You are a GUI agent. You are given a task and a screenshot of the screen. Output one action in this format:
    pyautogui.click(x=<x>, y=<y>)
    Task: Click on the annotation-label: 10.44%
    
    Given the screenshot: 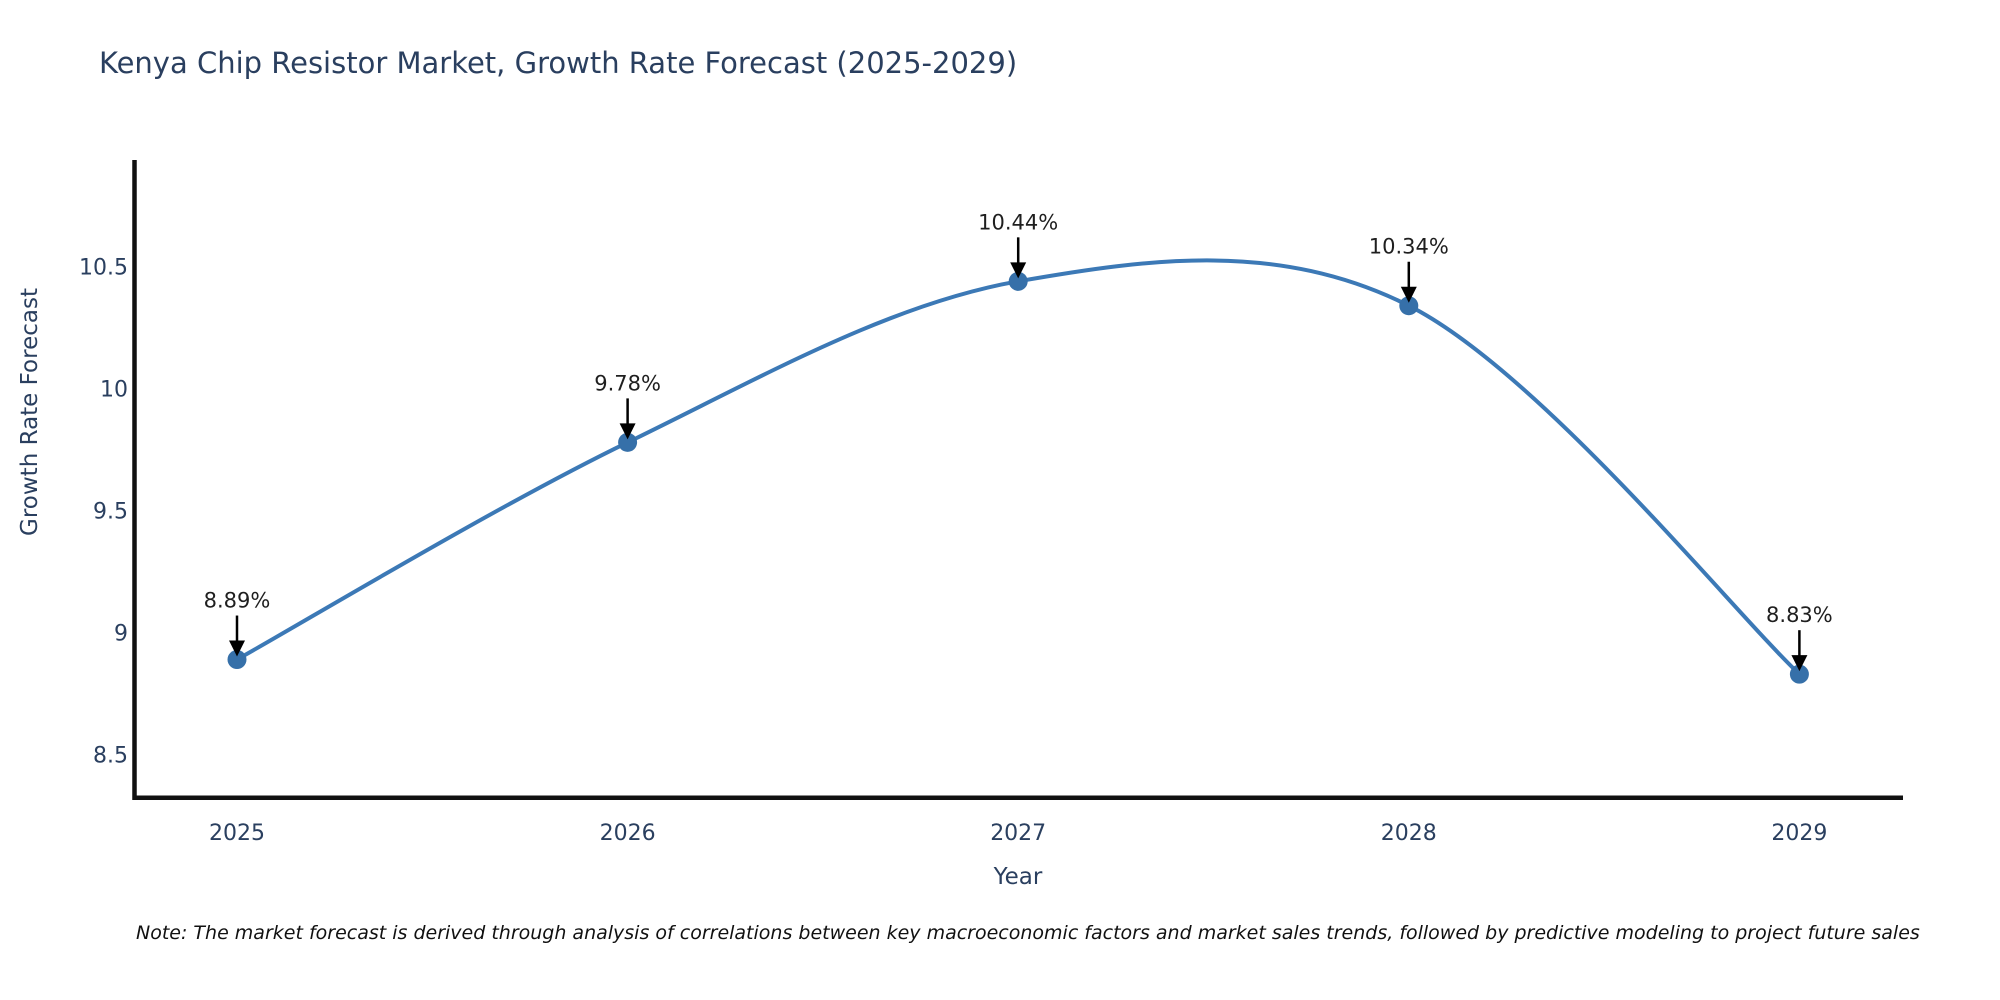 What is the action you would take?
    pyautogui.click(x=1018, y=222)
    